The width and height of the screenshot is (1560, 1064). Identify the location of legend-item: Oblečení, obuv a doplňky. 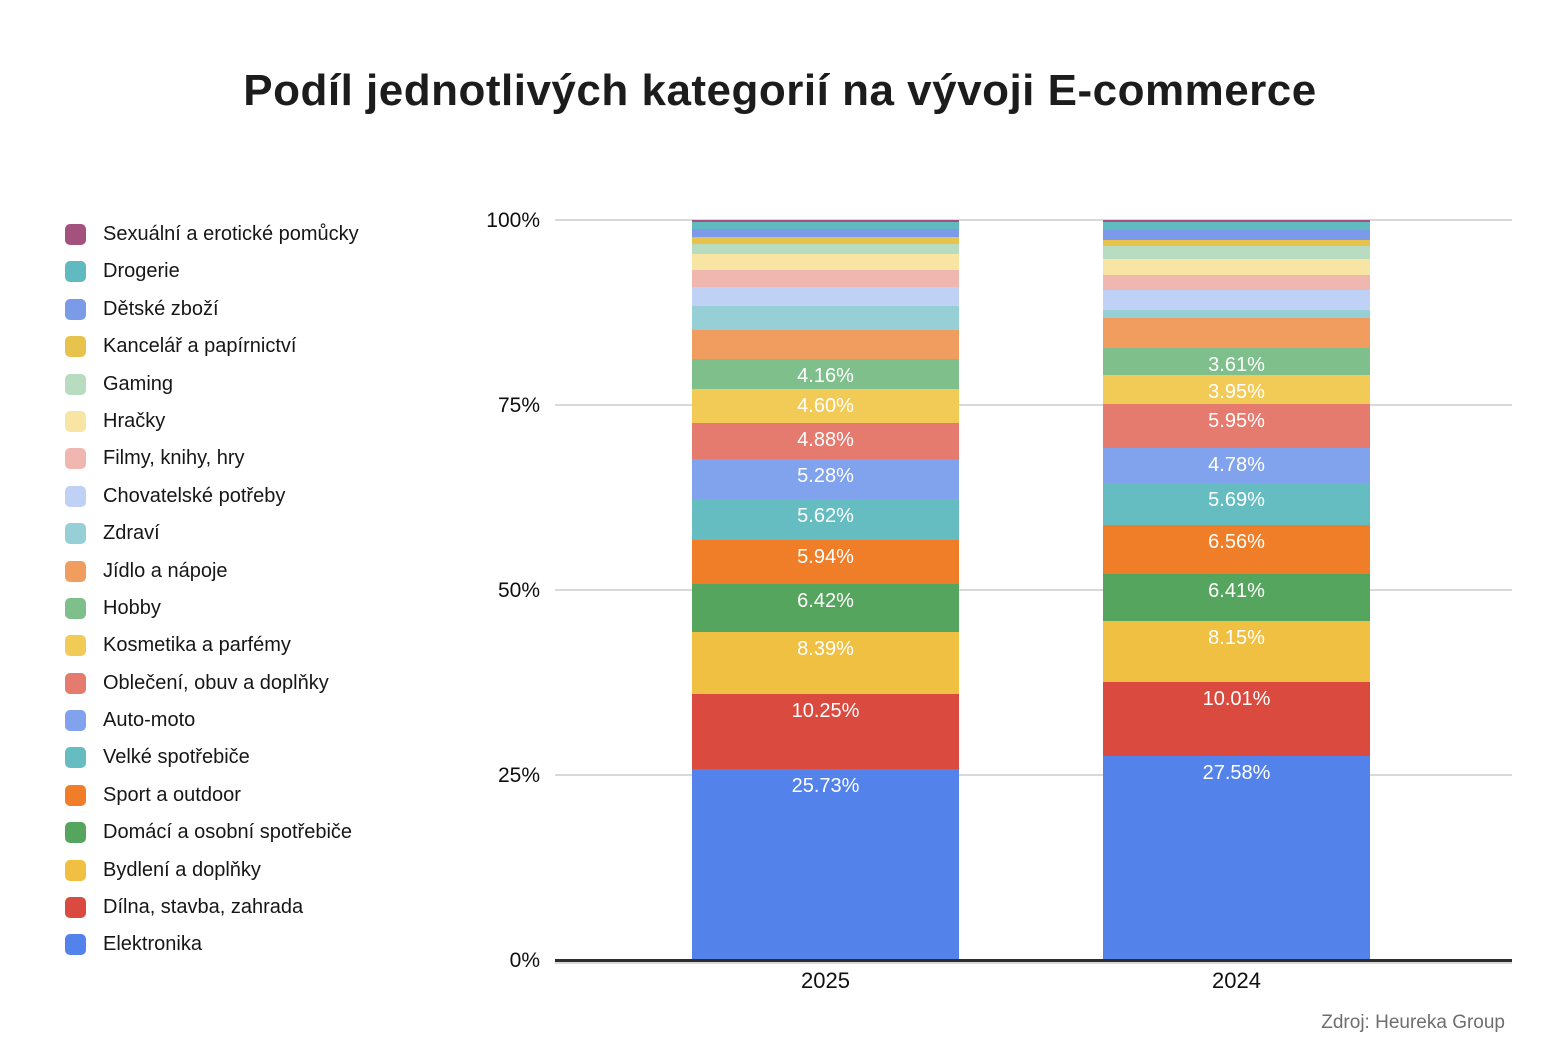
(212, 683).